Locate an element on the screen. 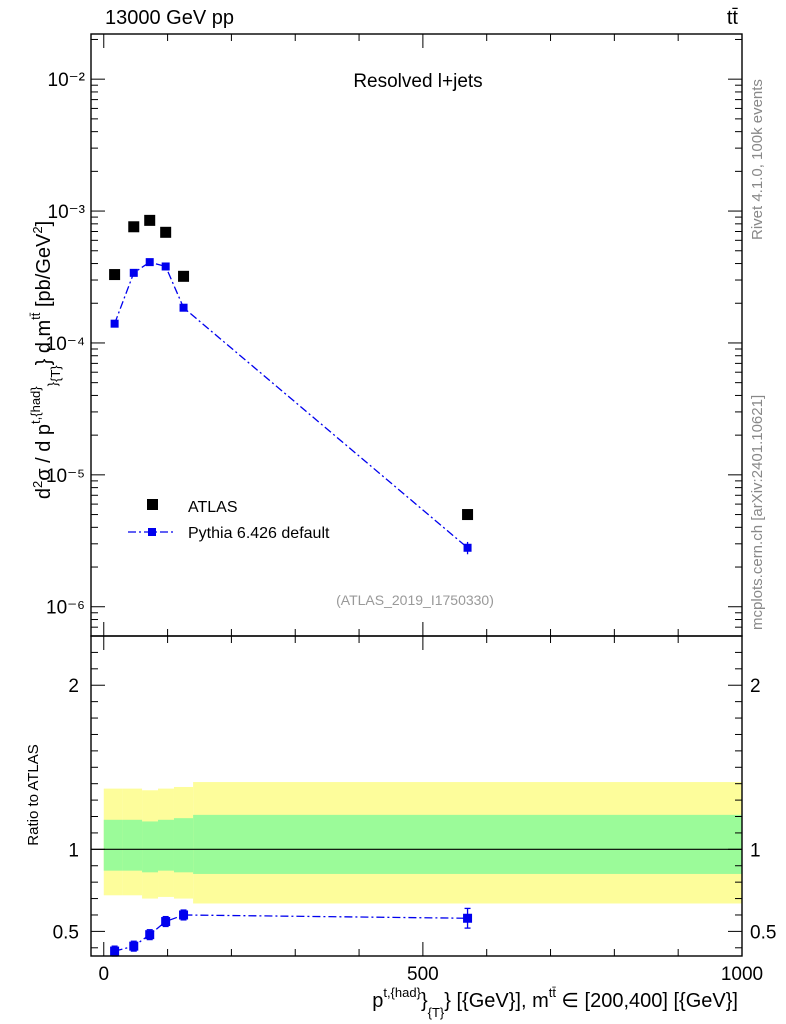 The image size is (786, 1024). legend-atlas-label: ATLAS is located at coordinates (213, 507).